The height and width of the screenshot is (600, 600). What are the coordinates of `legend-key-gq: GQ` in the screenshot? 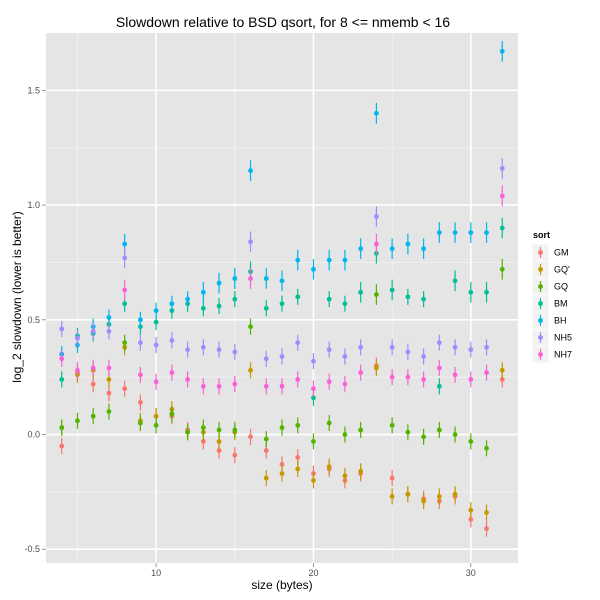 It's located at (549, 286).